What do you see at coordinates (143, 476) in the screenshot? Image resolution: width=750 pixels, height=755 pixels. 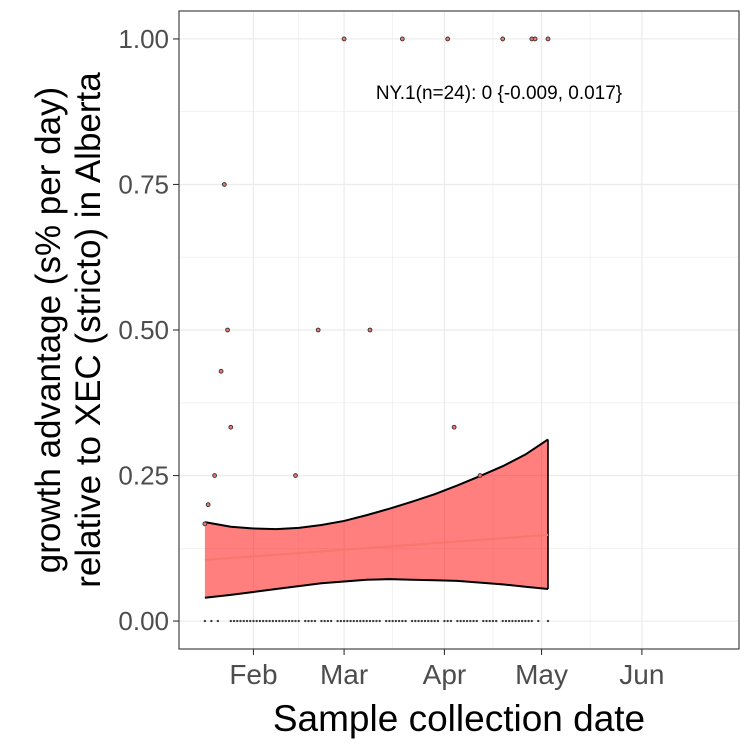 I see `y-tick-label: 0.25` at bounding box center [143, 476].